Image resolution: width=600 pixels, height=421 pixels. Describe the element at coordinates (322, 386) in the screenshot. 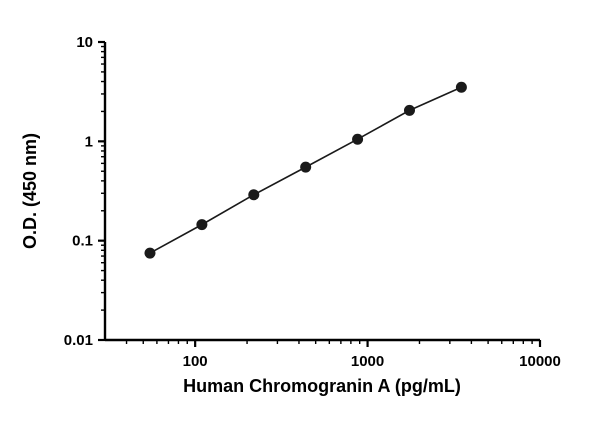

I see `x-axis-label: Human Chromogranin A (pg/mL)` at that location.